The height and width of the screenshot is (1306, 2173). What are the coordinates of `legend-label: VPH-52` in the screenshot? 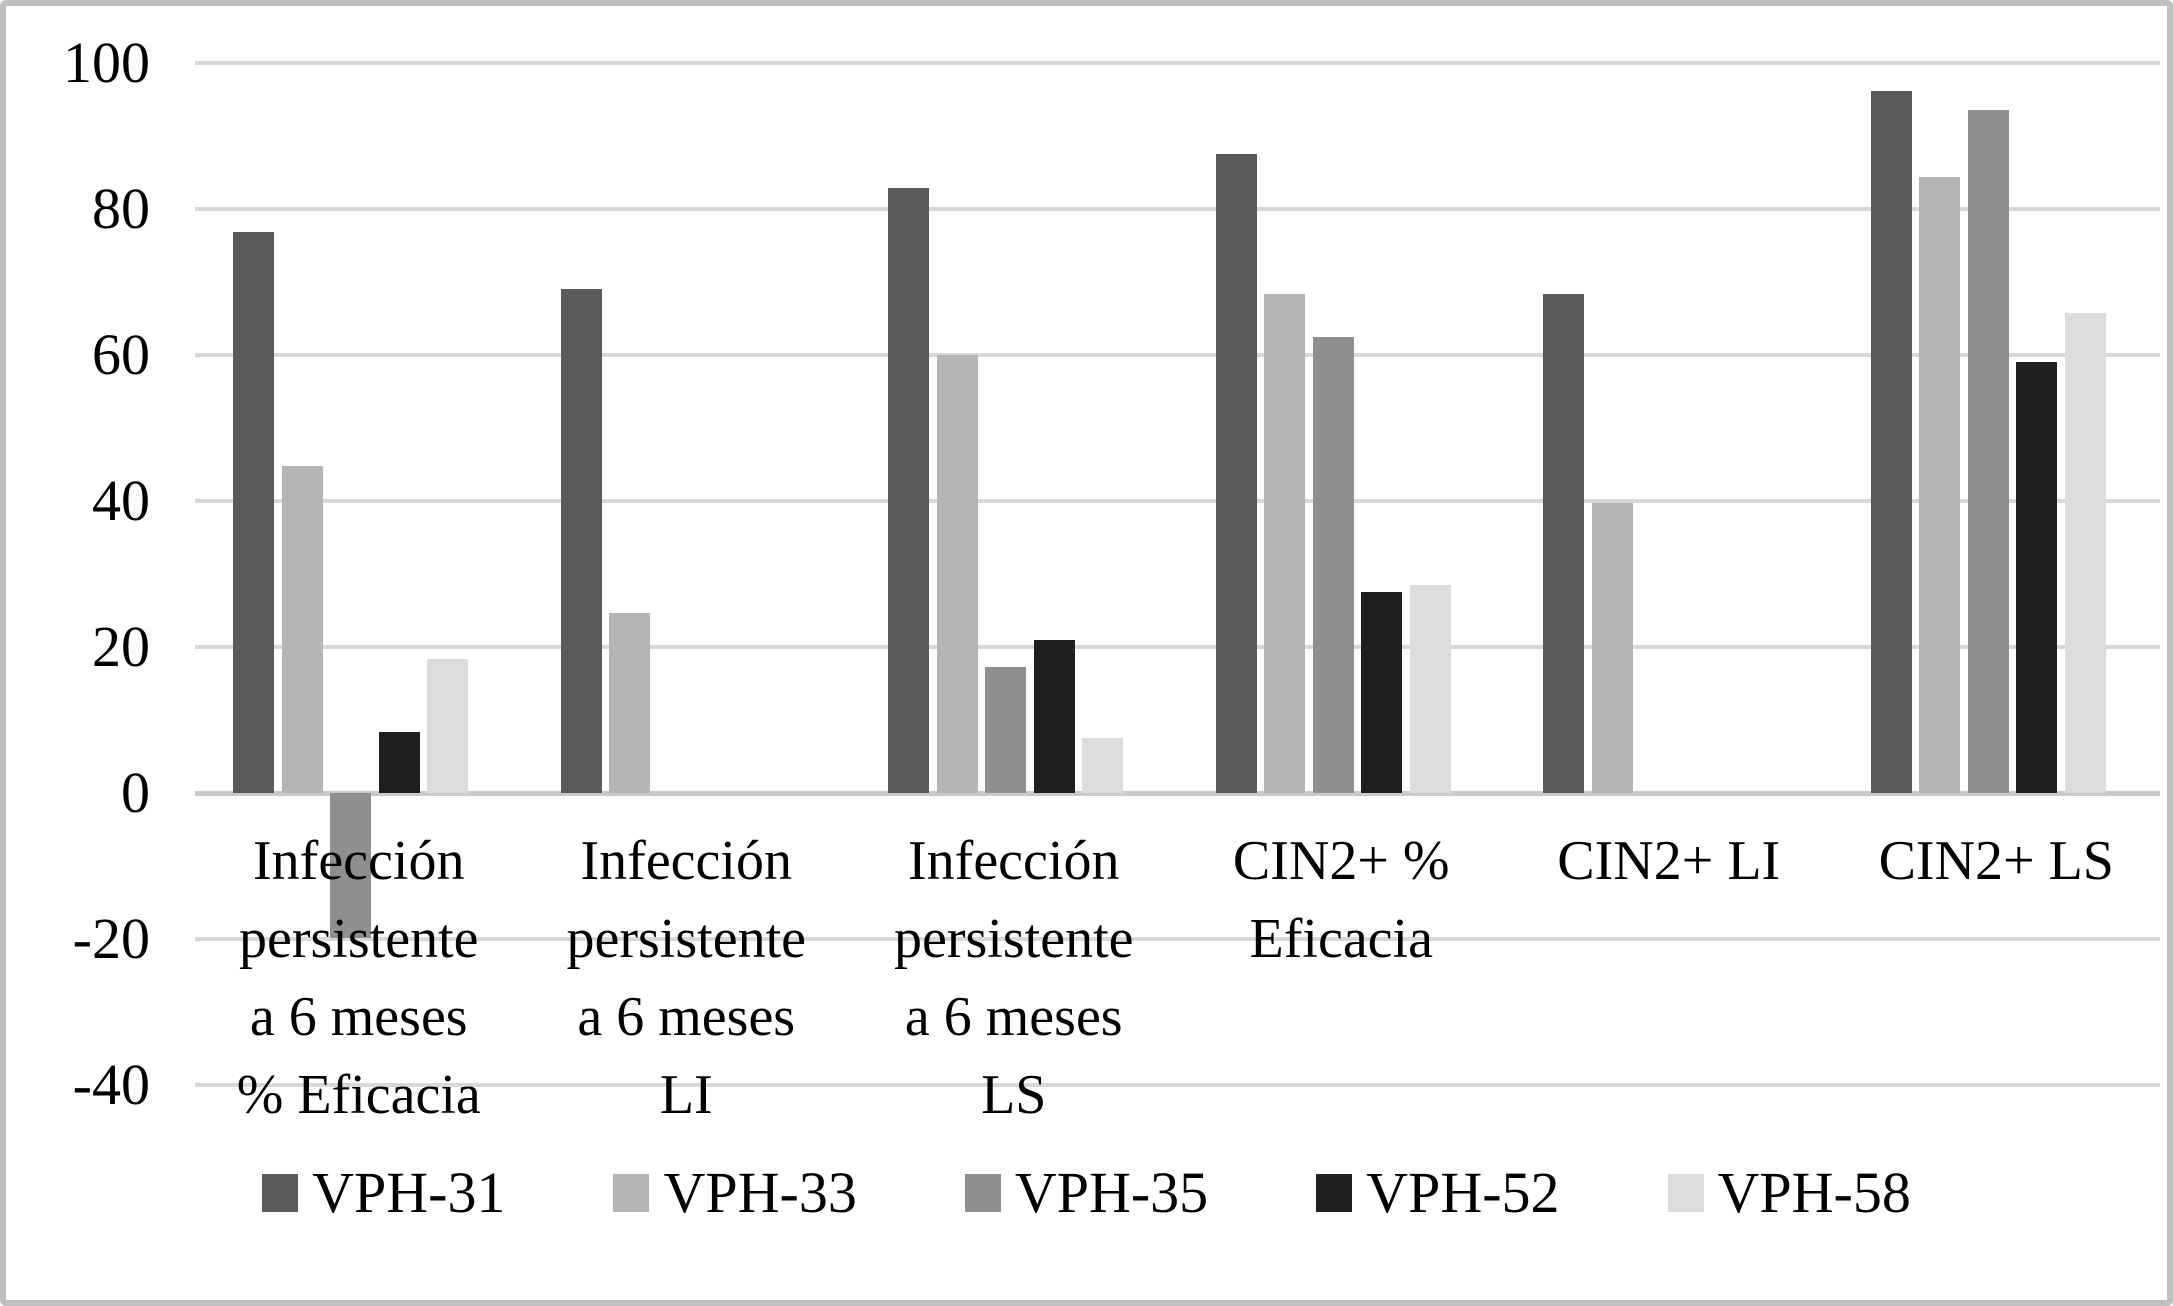 It's located at (1463, 1192).